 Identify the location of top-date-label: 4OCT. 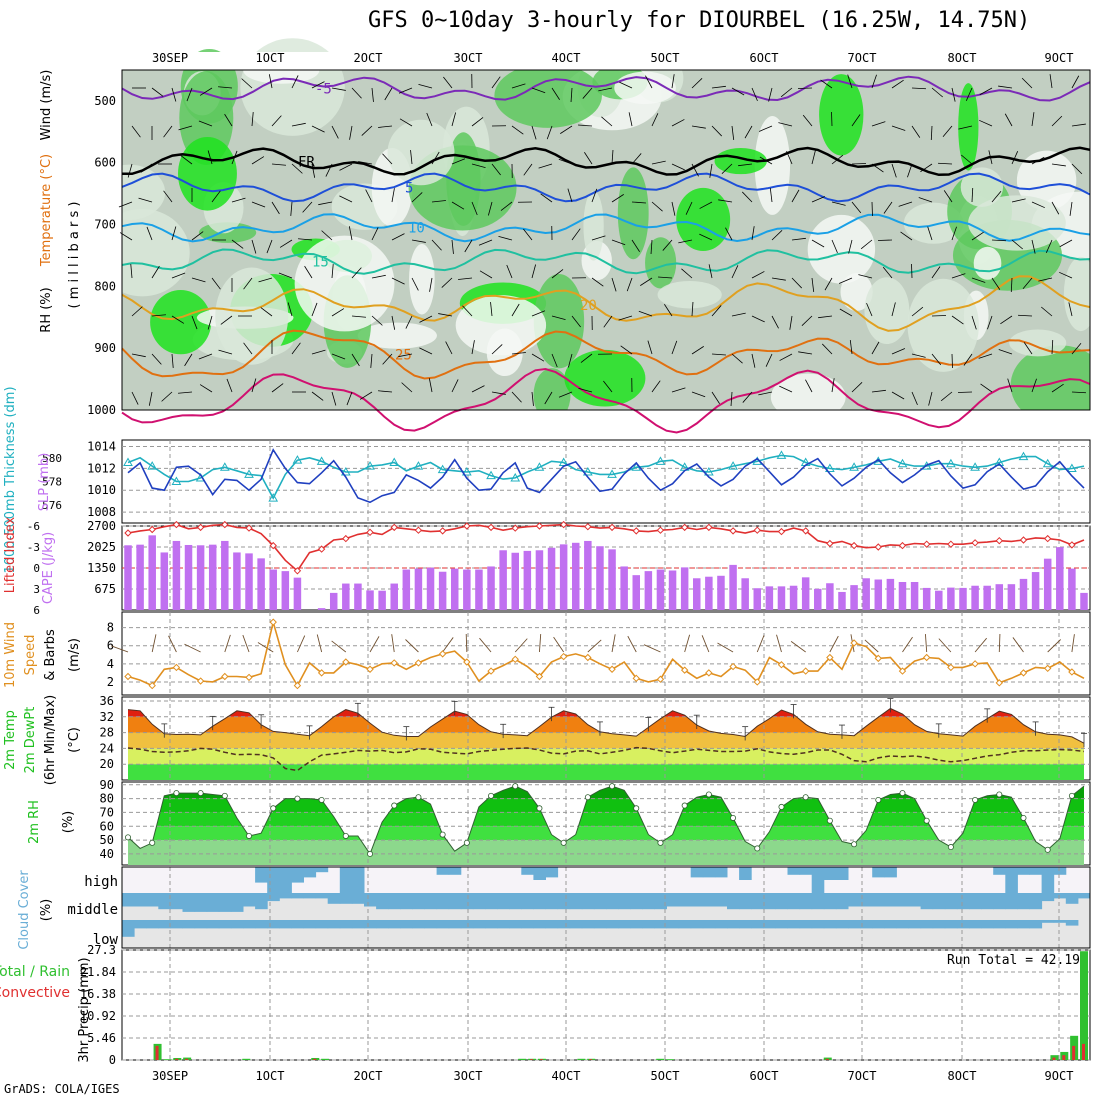
(566, 58).